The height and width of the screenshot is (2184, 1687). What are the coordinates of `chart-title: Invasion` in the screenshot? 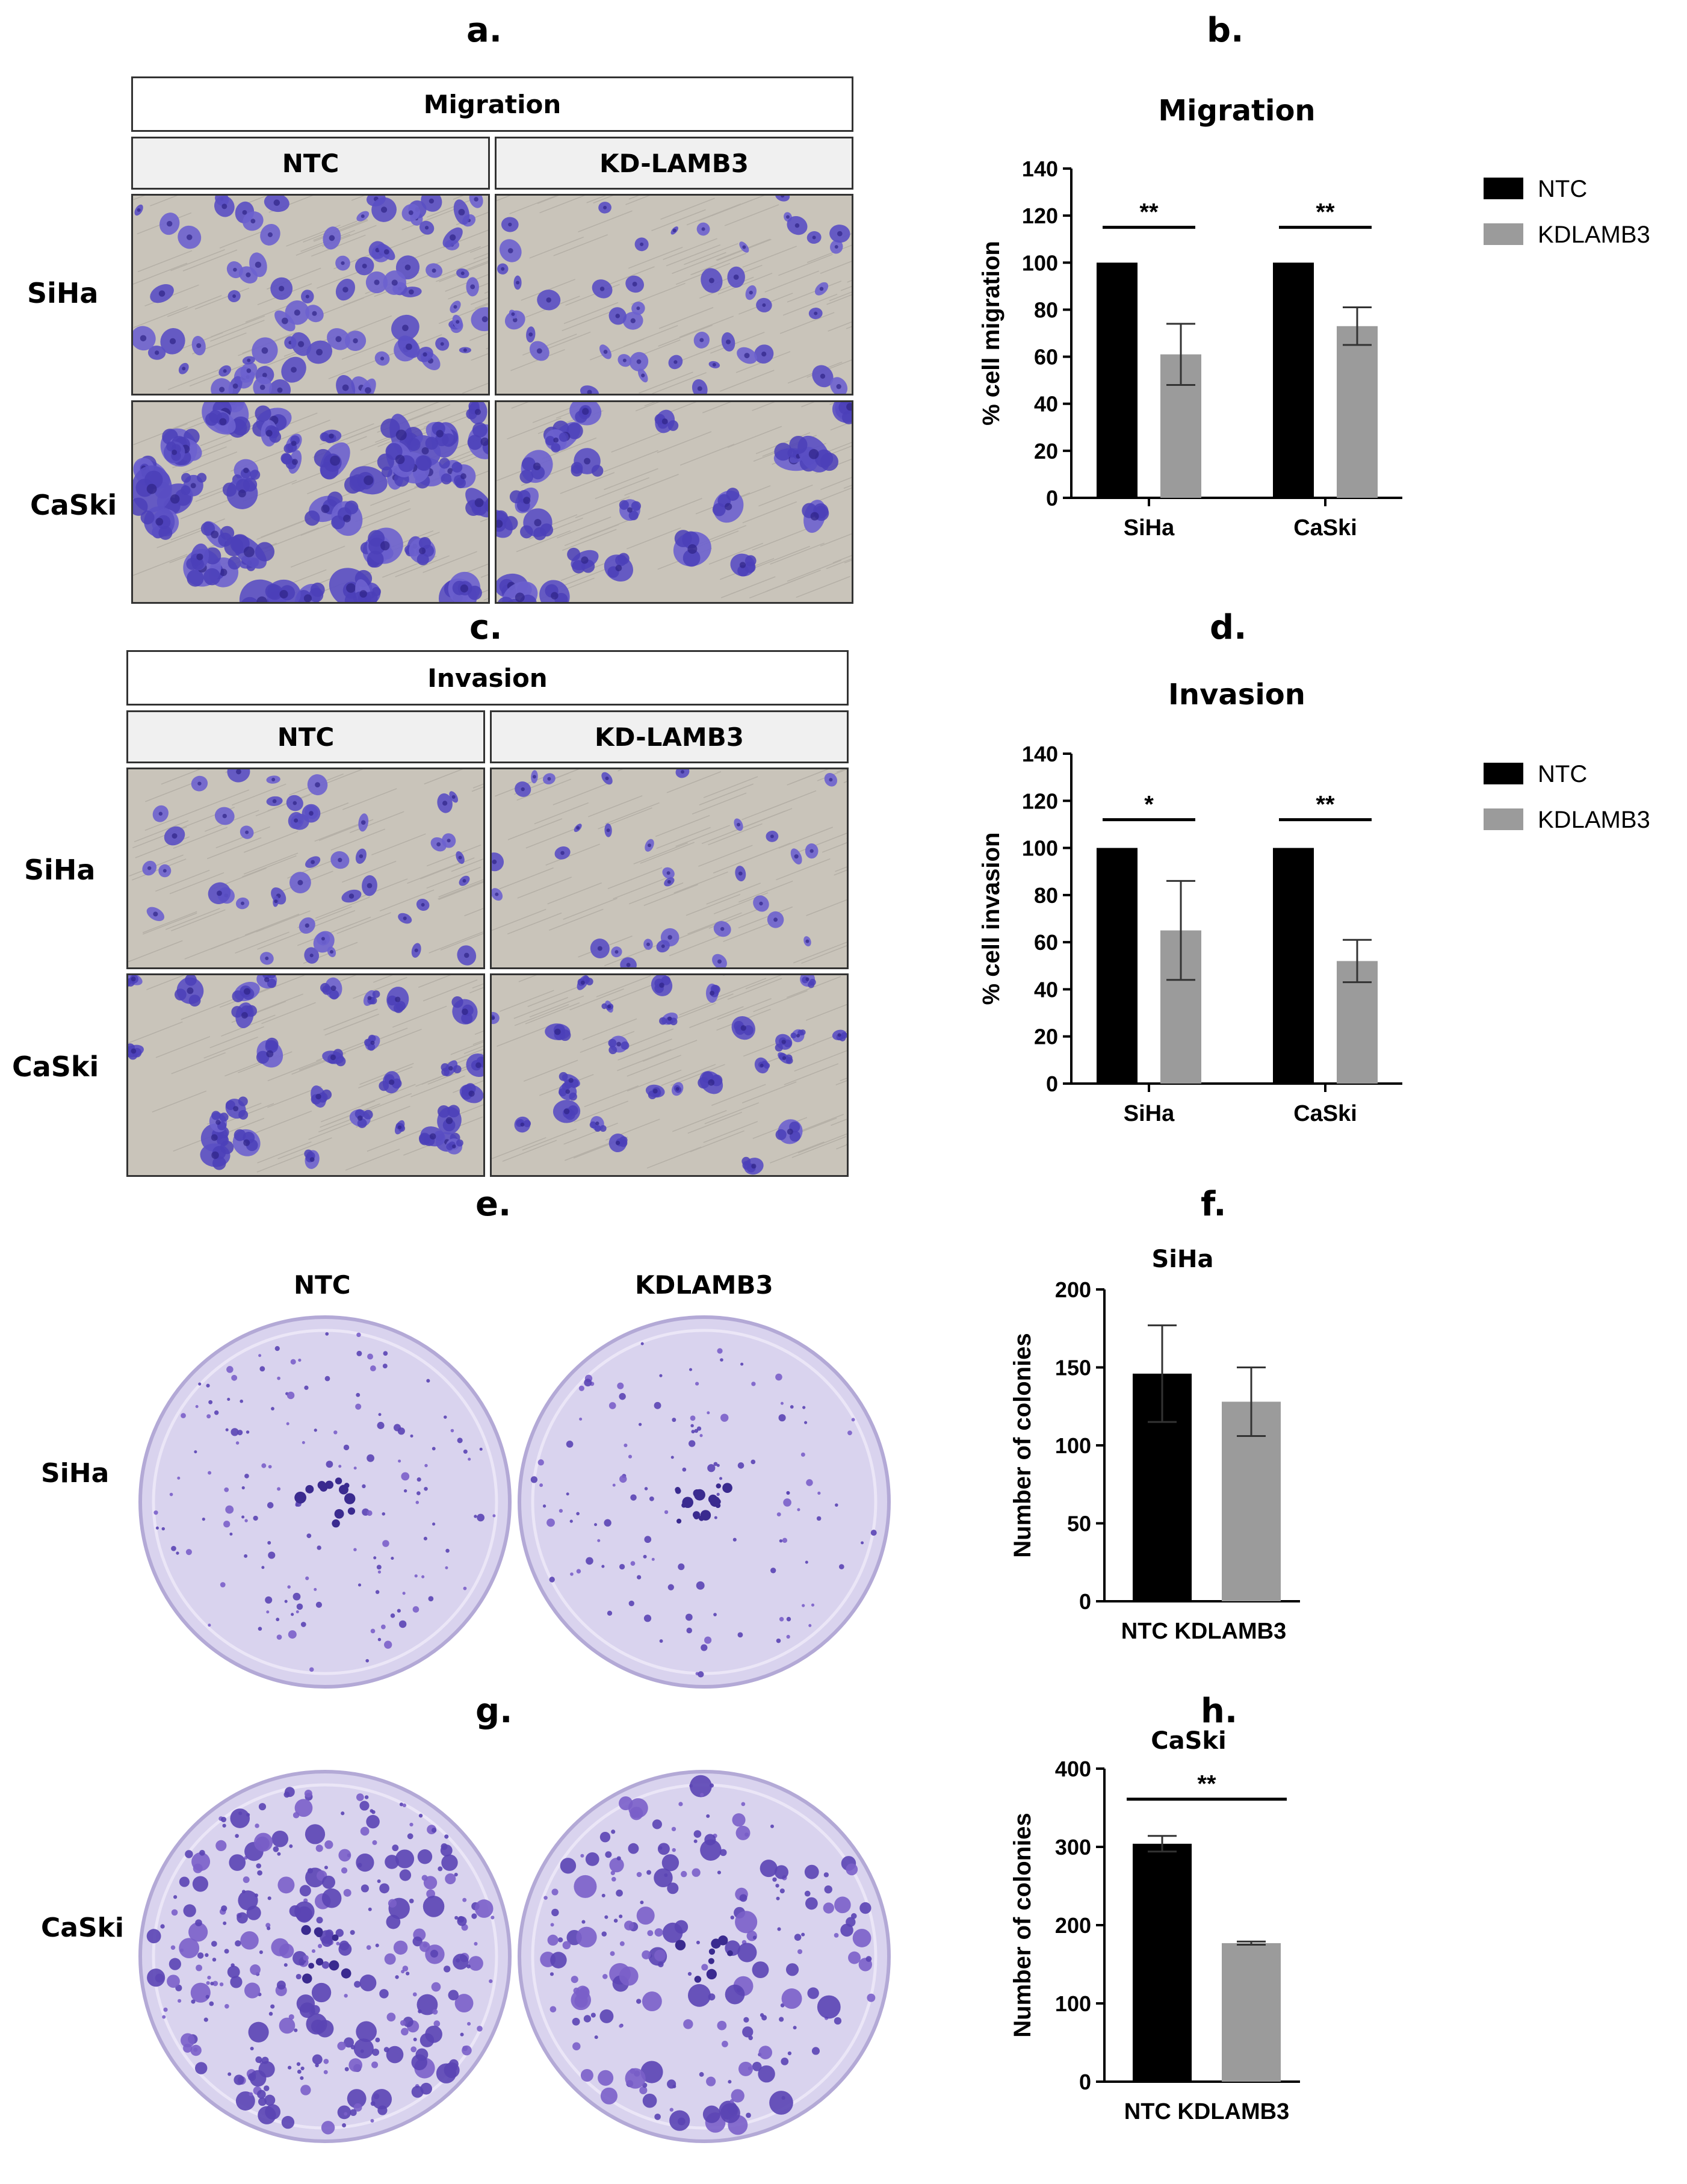 It's located at (1237, 695).